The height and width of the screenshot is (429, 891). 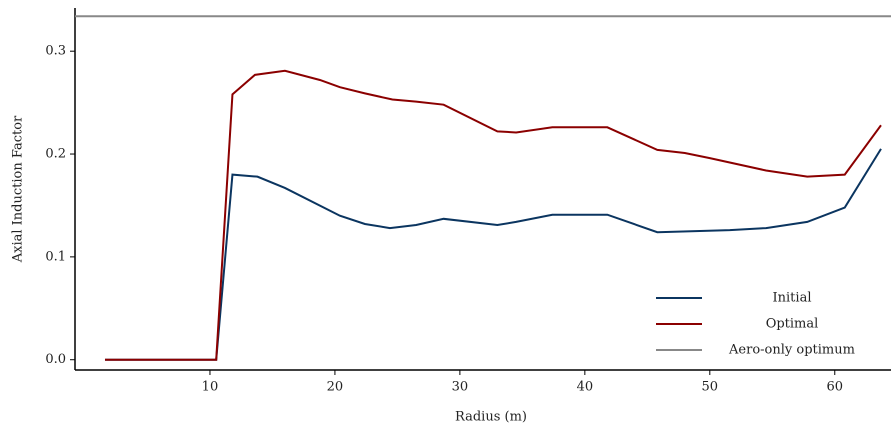 I want to click on x-tick-label: 60, so click(x=834, y=387).